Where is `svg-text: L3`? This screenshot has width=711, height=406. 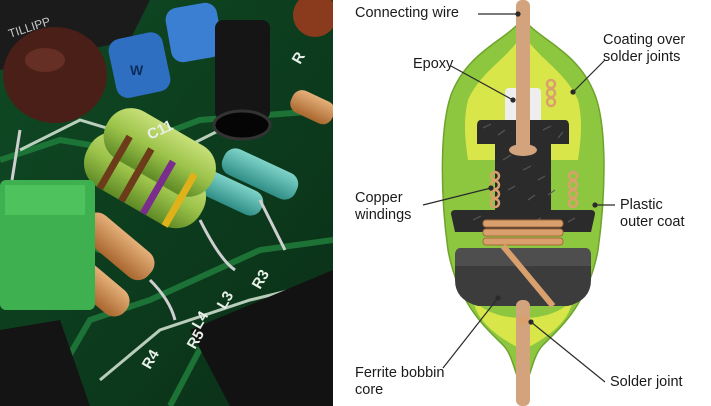
svg-text: L3 is located at coordinates (225, 300).